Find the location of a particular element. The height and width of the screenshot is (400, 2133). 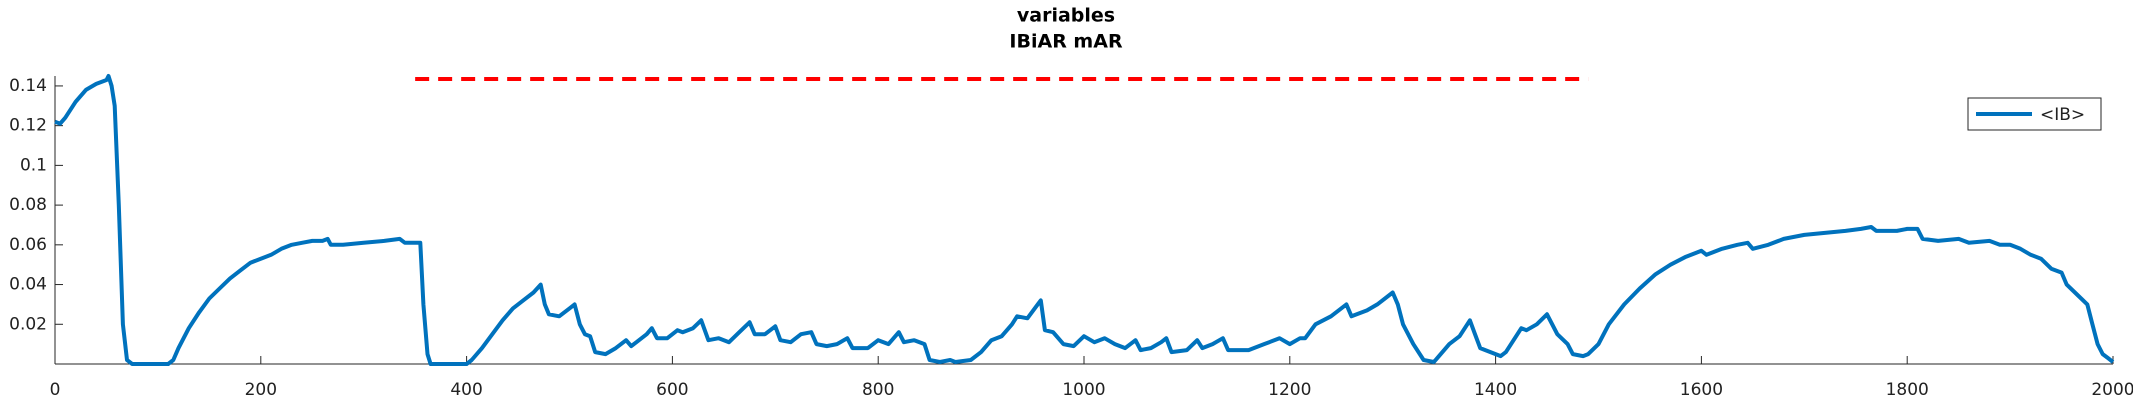

x-tick-label: 600 is located at coordinates (672, 390).